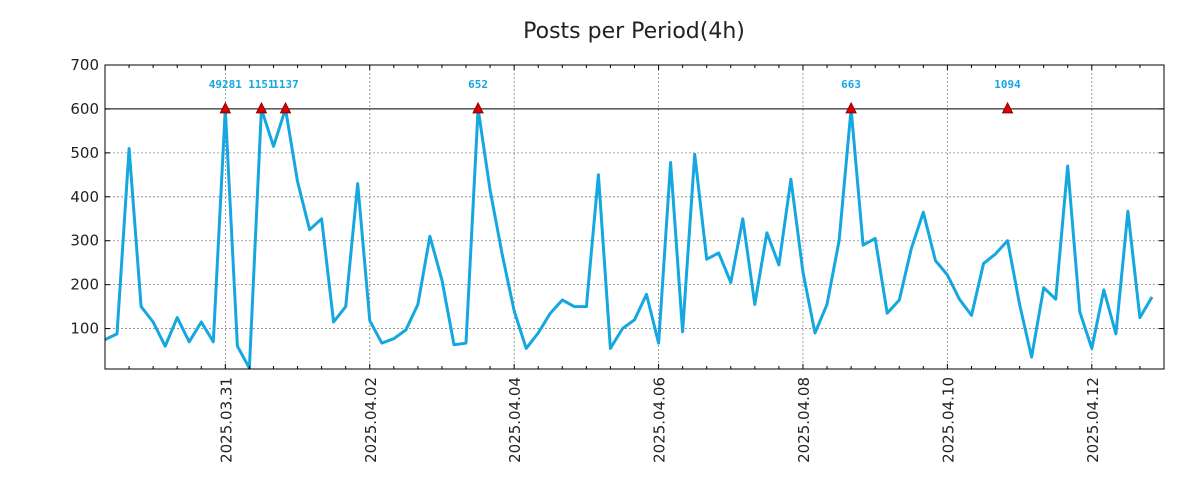  I want to click on y-tick-label: 100, so click(84, 329).